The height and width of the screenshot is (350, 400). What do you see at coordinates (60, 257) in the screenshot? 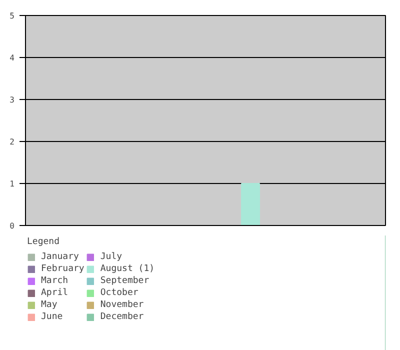
I see `legend-label: January` at bounding box center [60, 257].